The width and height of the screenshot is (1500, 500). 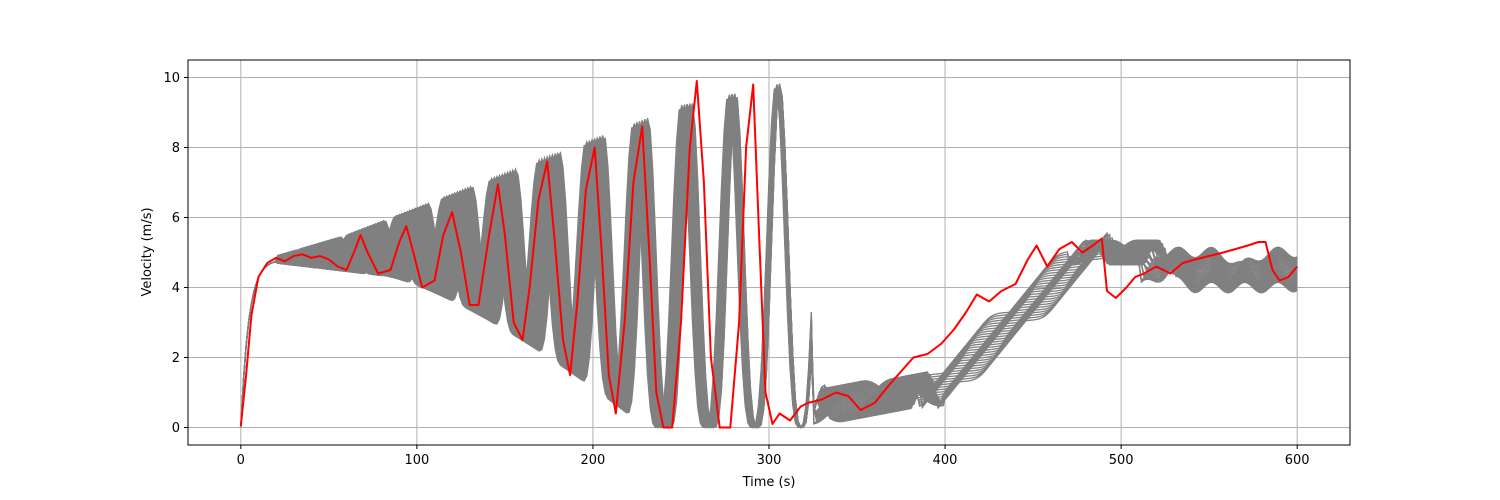 I want to click on x-axis-label: Time (s), so click(x=769, y=482).